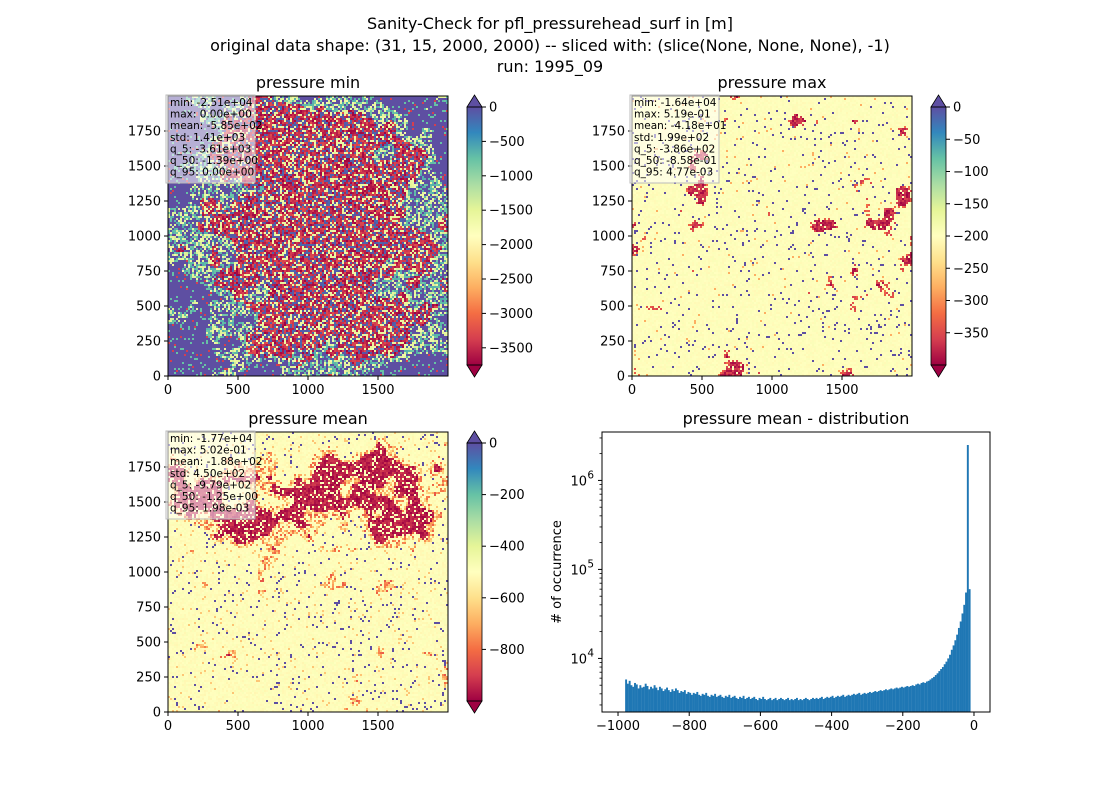 The height and width of the screenshot is (800, 1100). What do you see at coordinates (507, 650) in the screenshot?
I see `colorbar-tick-label: −800` at bounding box center [507, 650].